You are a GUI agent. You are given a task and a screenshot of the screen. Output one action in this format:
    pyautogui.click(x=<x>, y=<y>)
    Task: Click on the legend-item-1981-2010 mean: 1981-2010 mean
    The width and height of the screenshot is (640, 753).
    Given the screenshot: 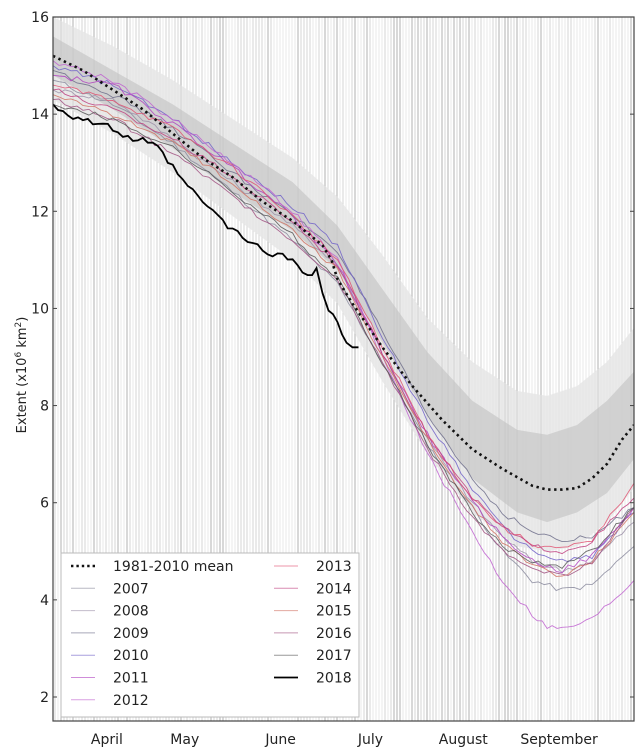 What is the action you would take?
    pyautogui.click(x=152, y=567)
    